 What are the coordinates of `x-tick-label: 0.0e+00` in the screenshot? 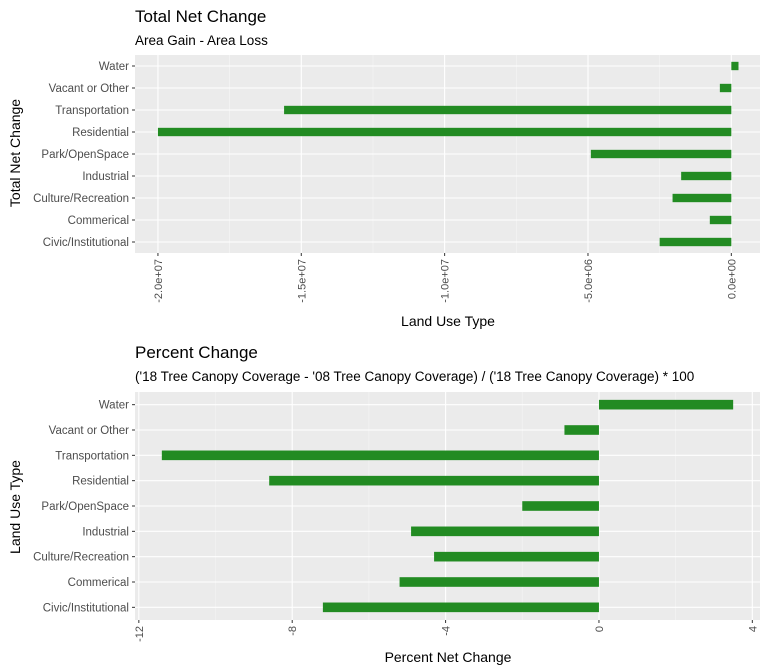 It's located at (732, 279).